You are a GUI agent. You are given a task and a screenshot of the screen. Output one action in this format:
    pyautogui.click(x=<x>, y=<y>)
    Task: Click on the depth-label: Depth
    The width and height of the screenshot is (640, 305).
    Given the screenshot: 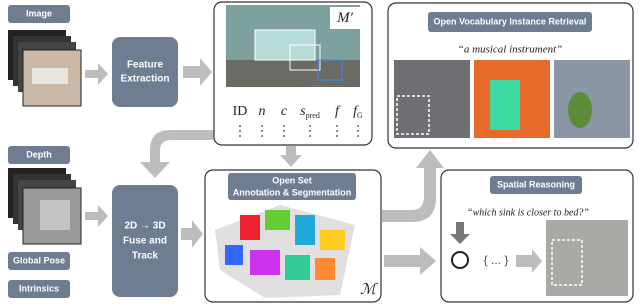 What is the action you would take?
    pyautogui.click(x=39, y=154)
    